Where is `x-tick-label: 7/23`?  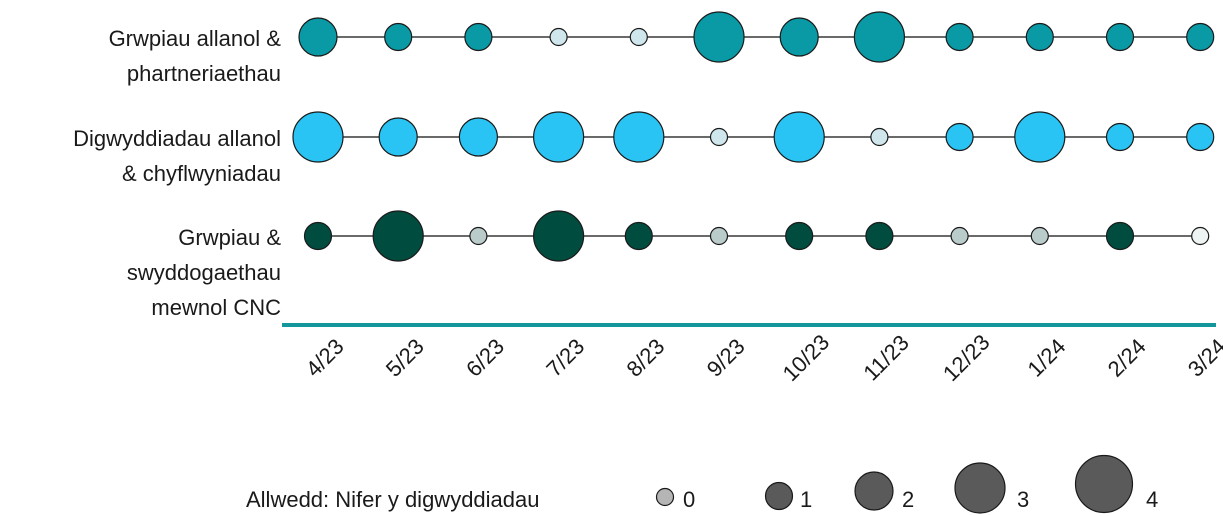
x-tick-label: 7/23 is located at coordinates (565, 358).